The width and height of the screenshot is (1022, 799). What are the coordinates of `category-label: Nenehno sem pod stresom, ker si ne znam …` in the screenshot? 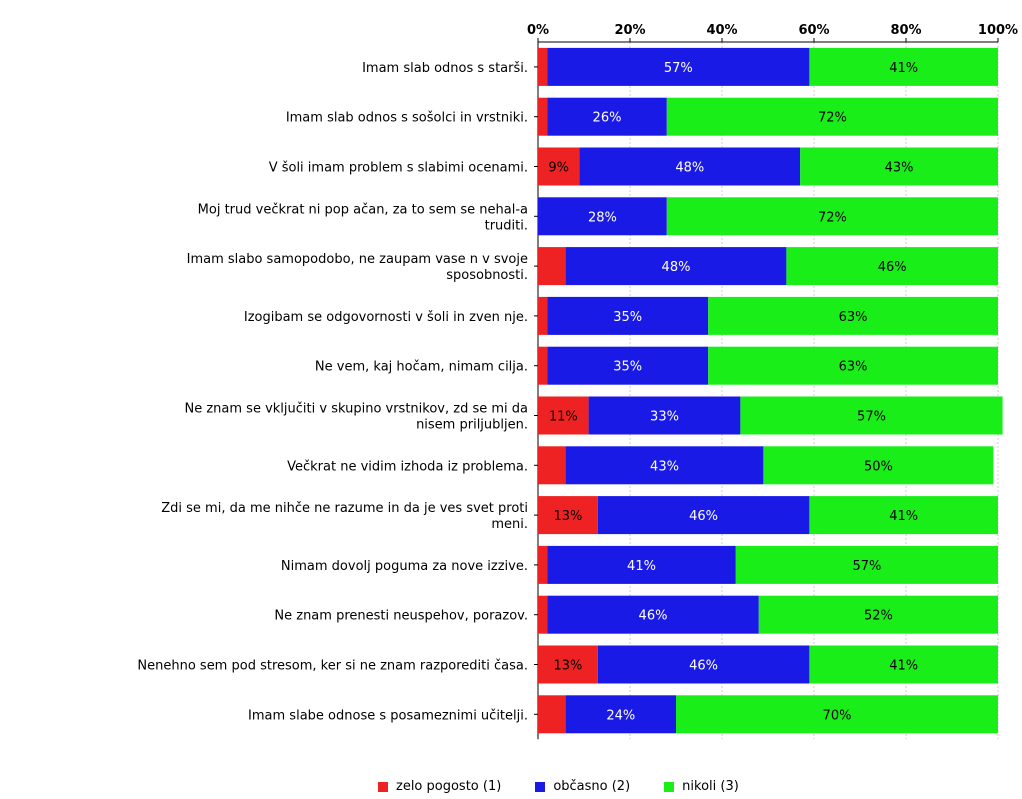 It's located at (332, 666).